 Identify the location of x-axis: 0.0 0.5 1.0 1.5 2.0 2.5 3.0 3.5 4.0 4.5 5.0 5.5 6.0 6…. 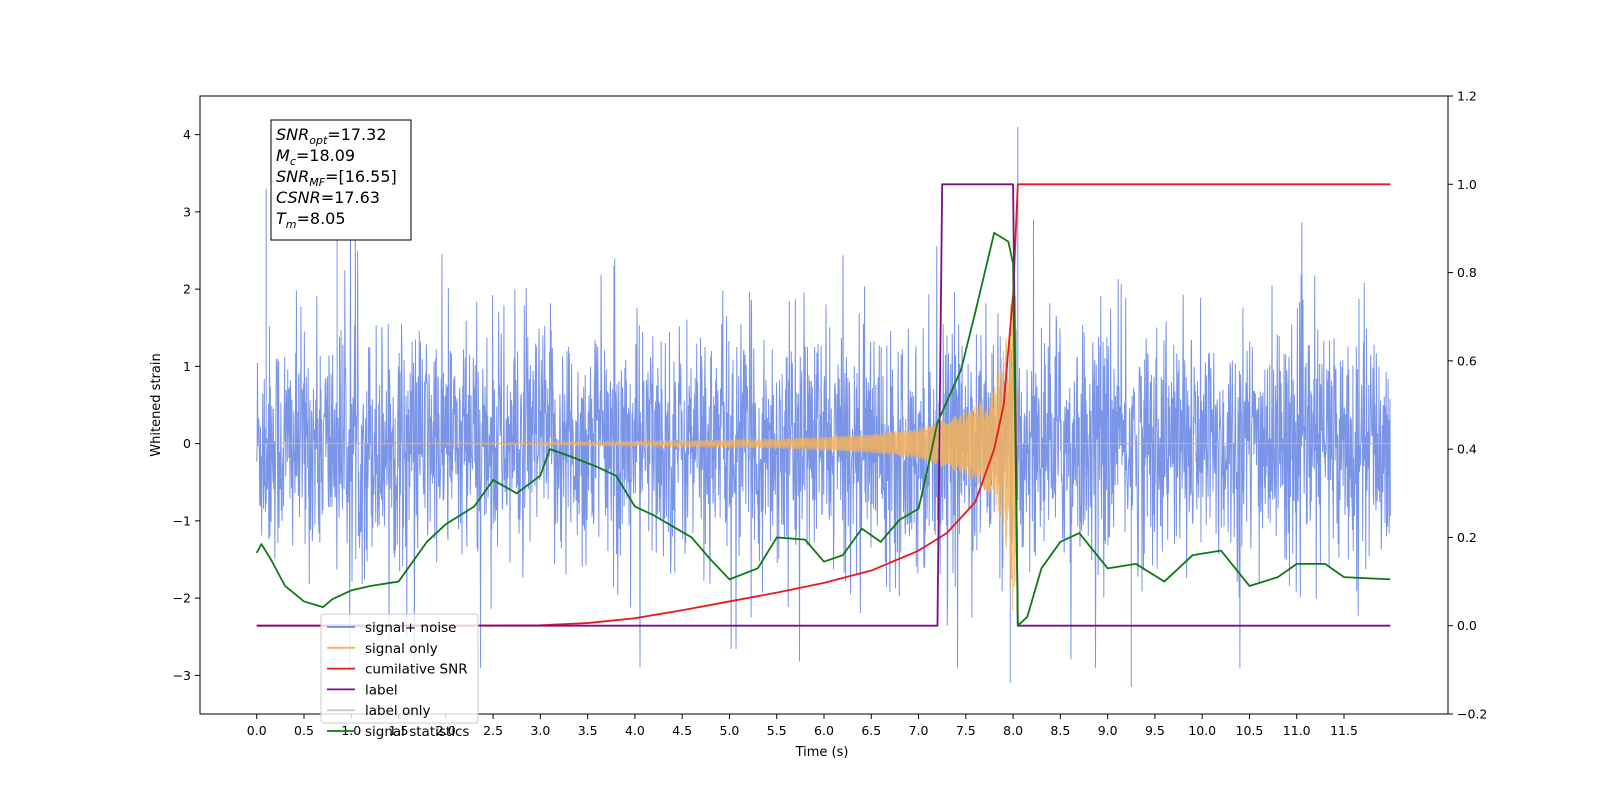
(802, 726).